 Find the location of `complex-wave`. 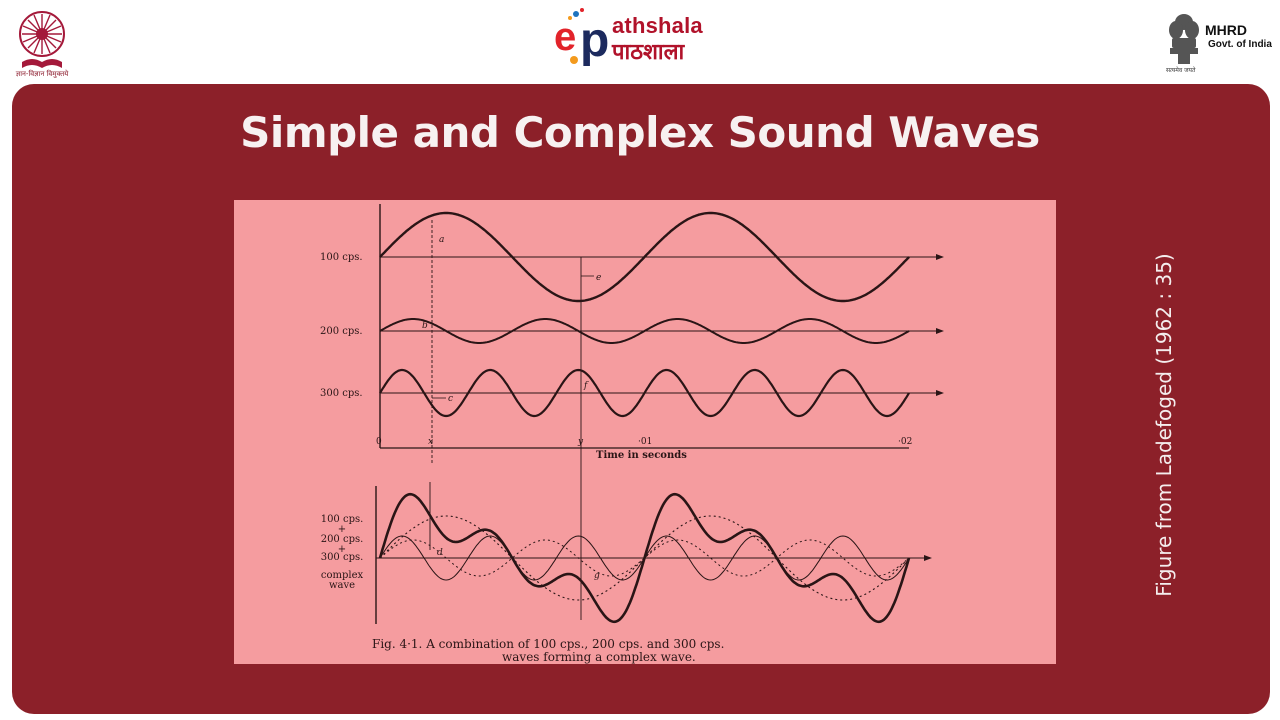

complex-wave is located at coordinates (644, 558).